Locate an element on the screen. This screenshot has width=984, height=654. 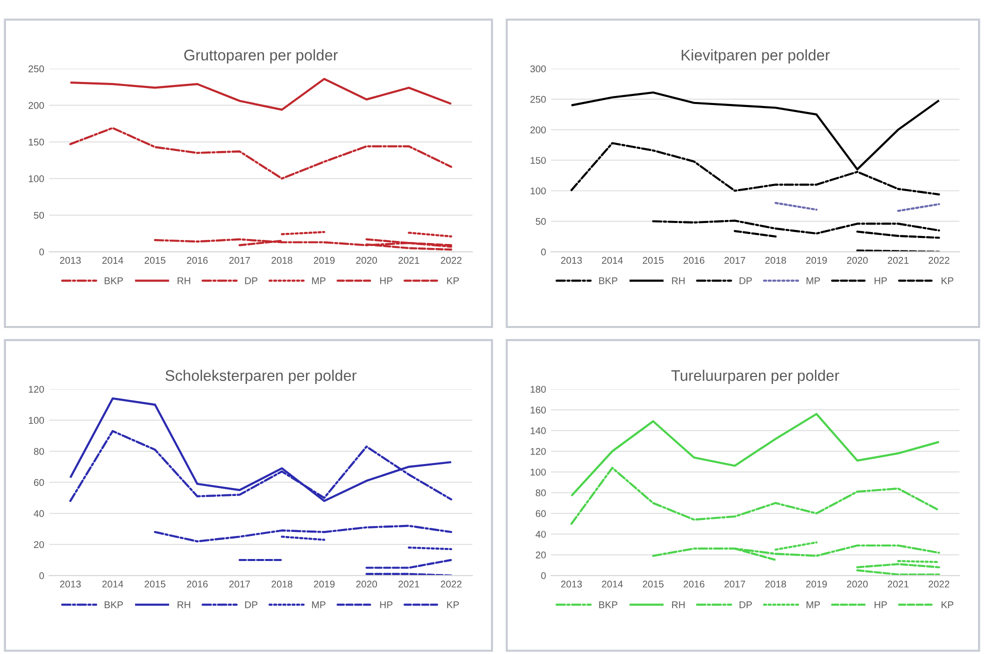
y-tick-label: 160 is located at coordinates (538, 410).